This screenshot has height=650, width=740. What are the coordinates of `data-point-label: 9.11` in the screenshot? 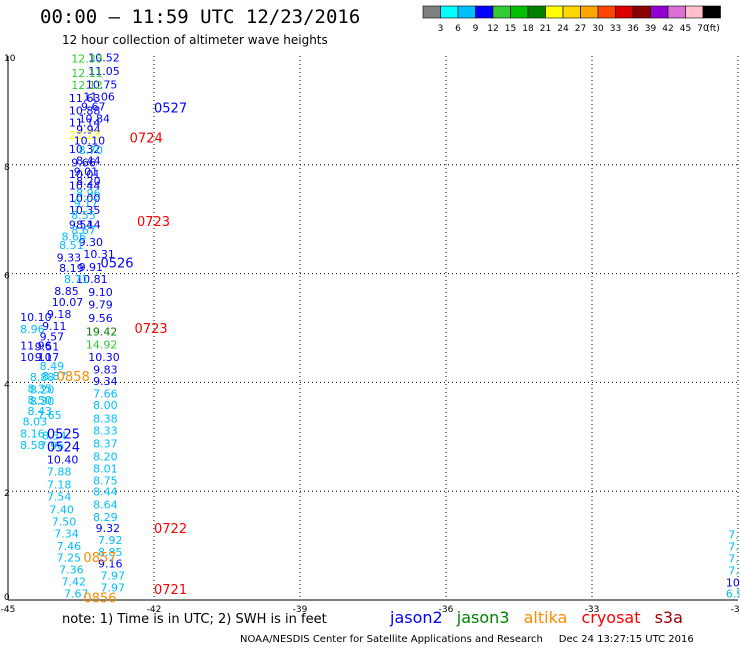 It's located at (54, 326).